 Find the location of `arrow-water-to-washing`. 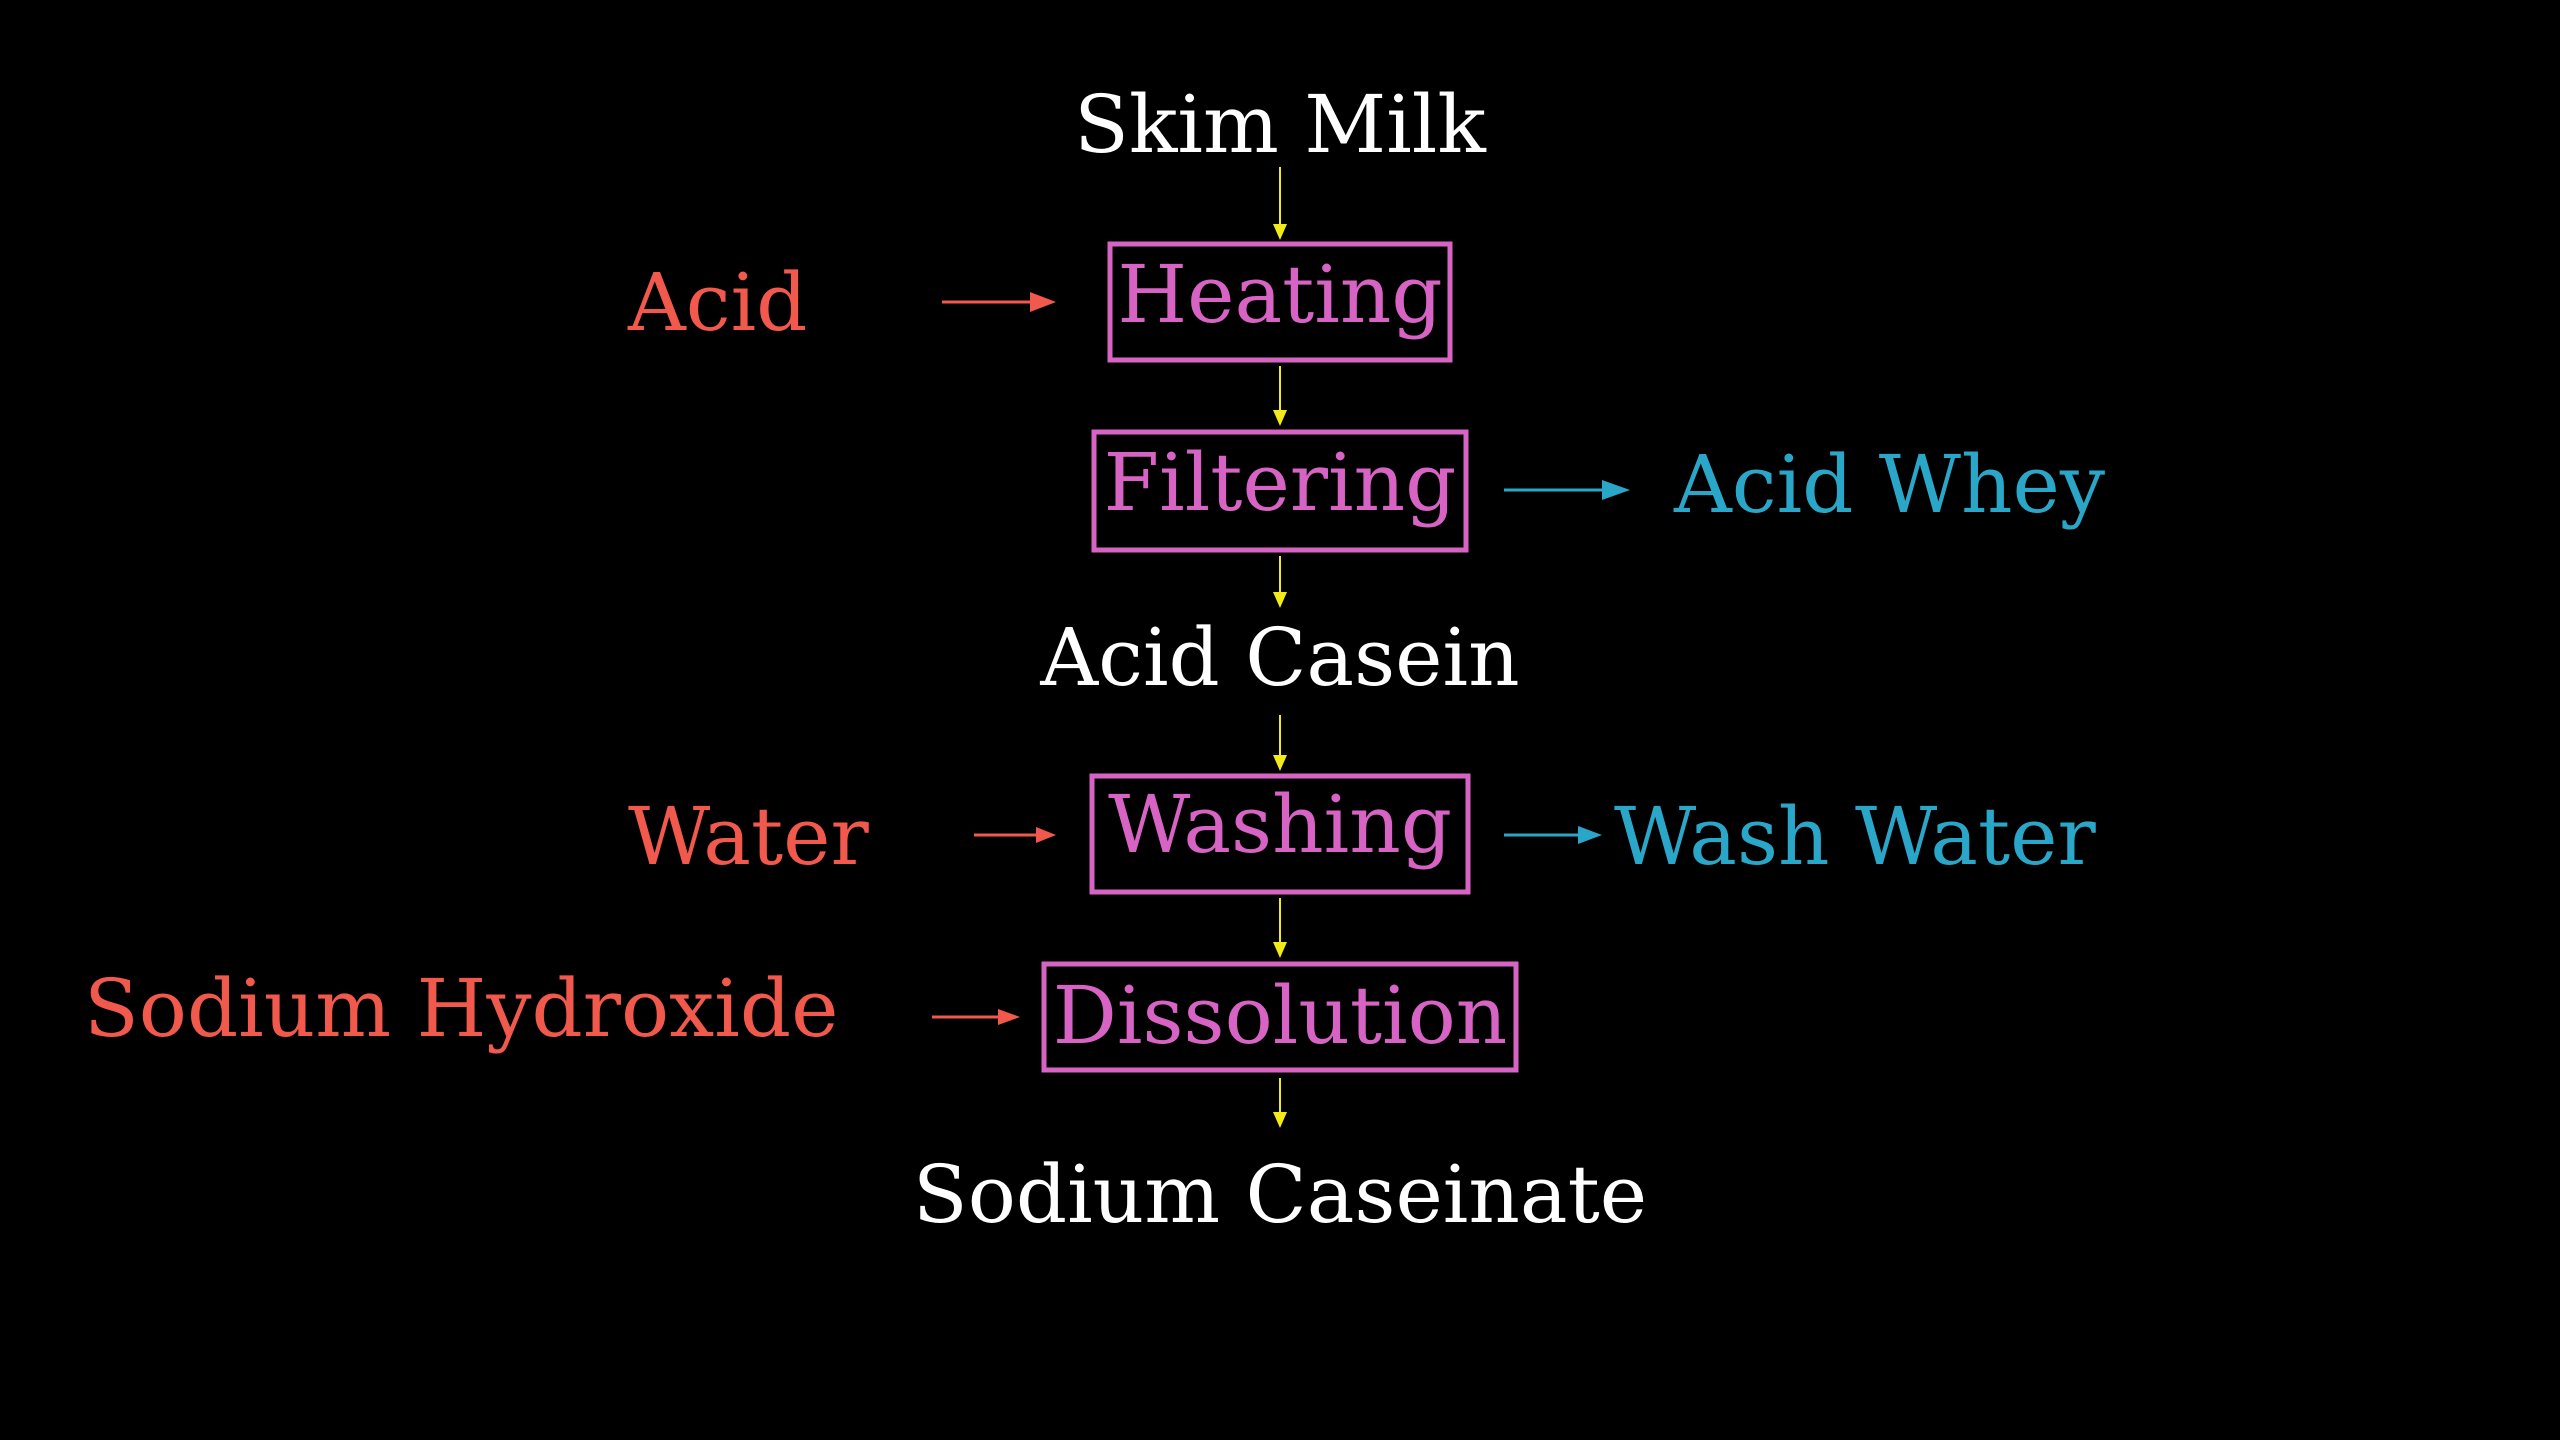

arrow-water-to-washing is located at coordinates (1015, 835).